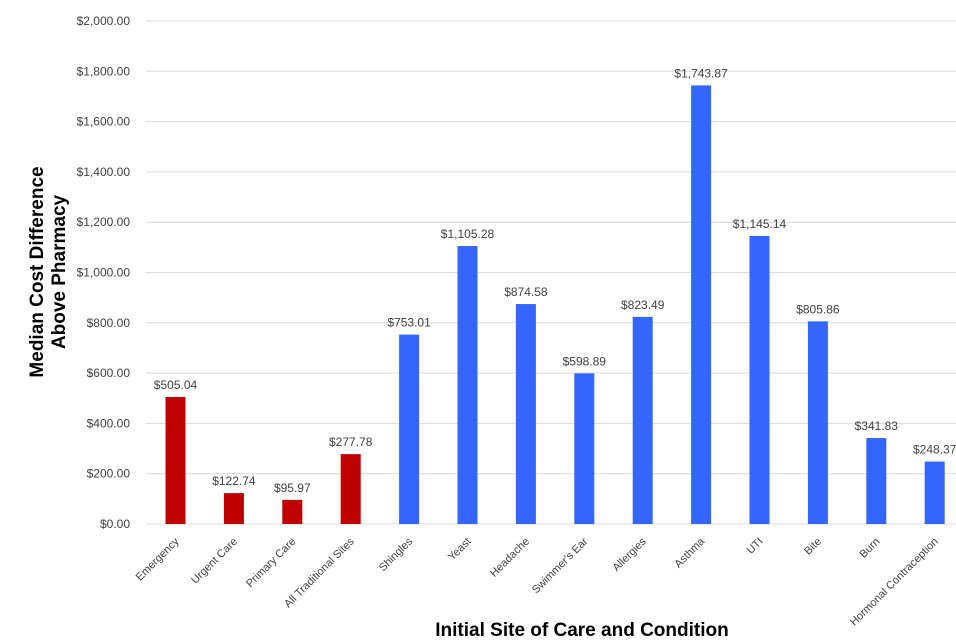 The image size is (956, 642). What do you see at coordinates (176, 385) in the screenshot?
I see `data-label: $505.04` at bounding box center [176, 385].